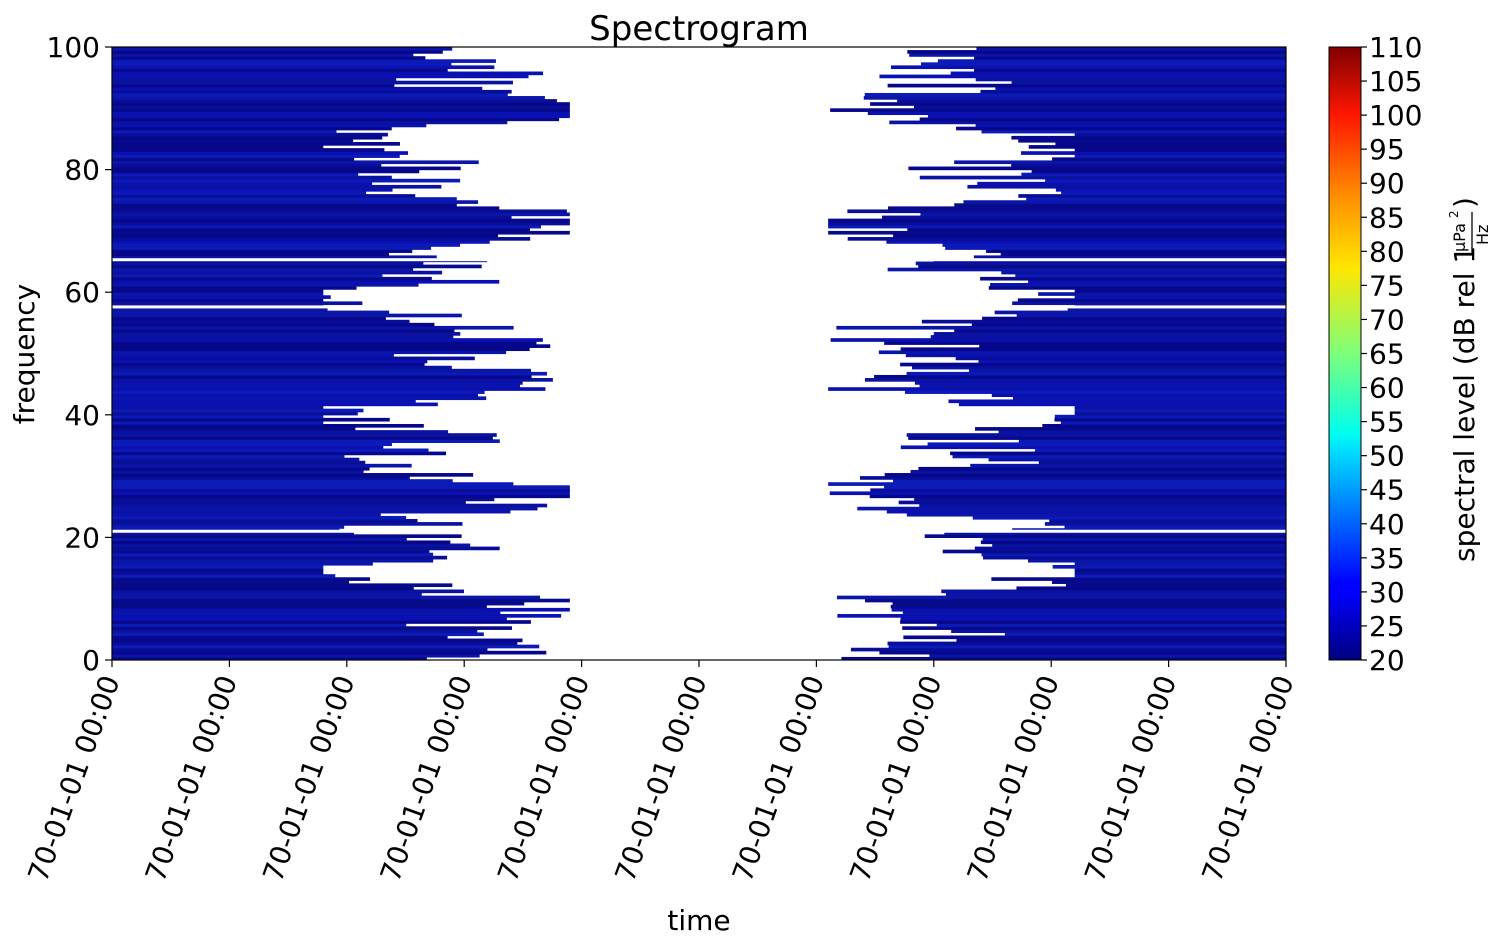  What do you see at coordinates (82, 292) in the screenshot?
I see `y-tick-label: 60` at bounding box center [82, 292].